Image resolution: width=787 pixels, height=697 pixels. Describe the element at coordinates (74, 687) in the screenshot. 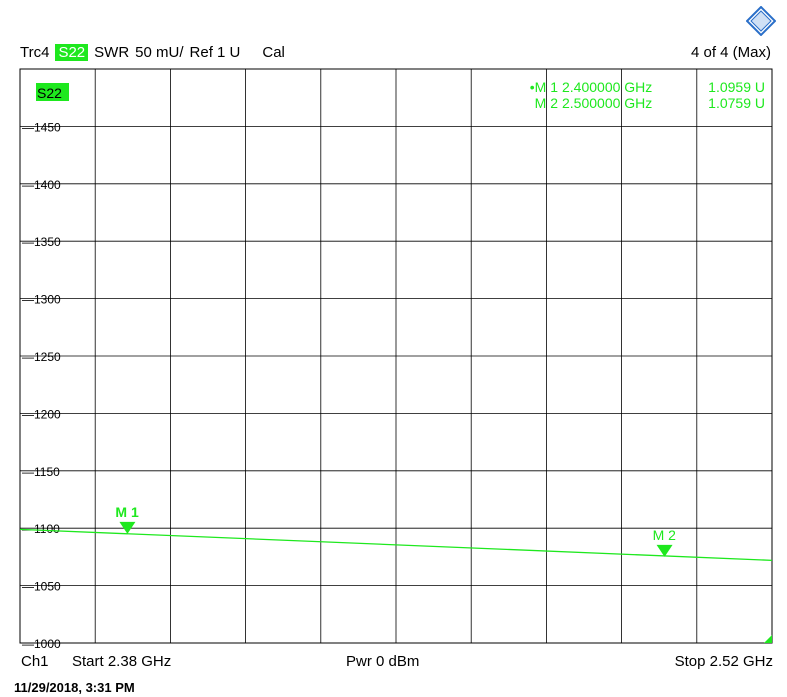

I see `timestamp: 11/29/2018, 3:31 PM` at that location.